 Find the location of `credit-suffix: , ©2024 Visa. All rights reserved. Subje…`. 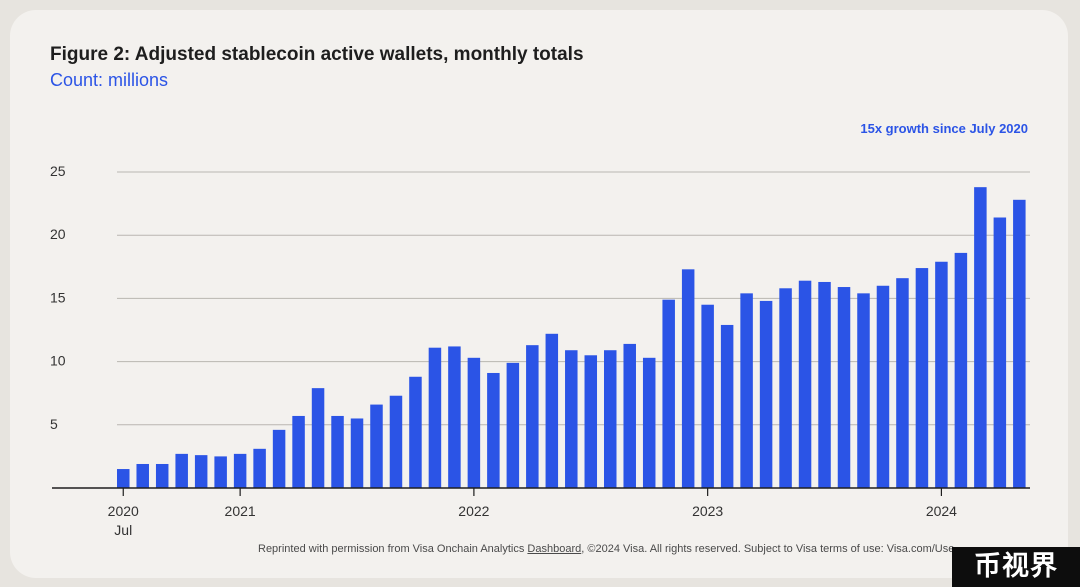

credit-suffix: , ©2024 Visa. All rights reserved. Subje… is located at coordinates (768, 549).